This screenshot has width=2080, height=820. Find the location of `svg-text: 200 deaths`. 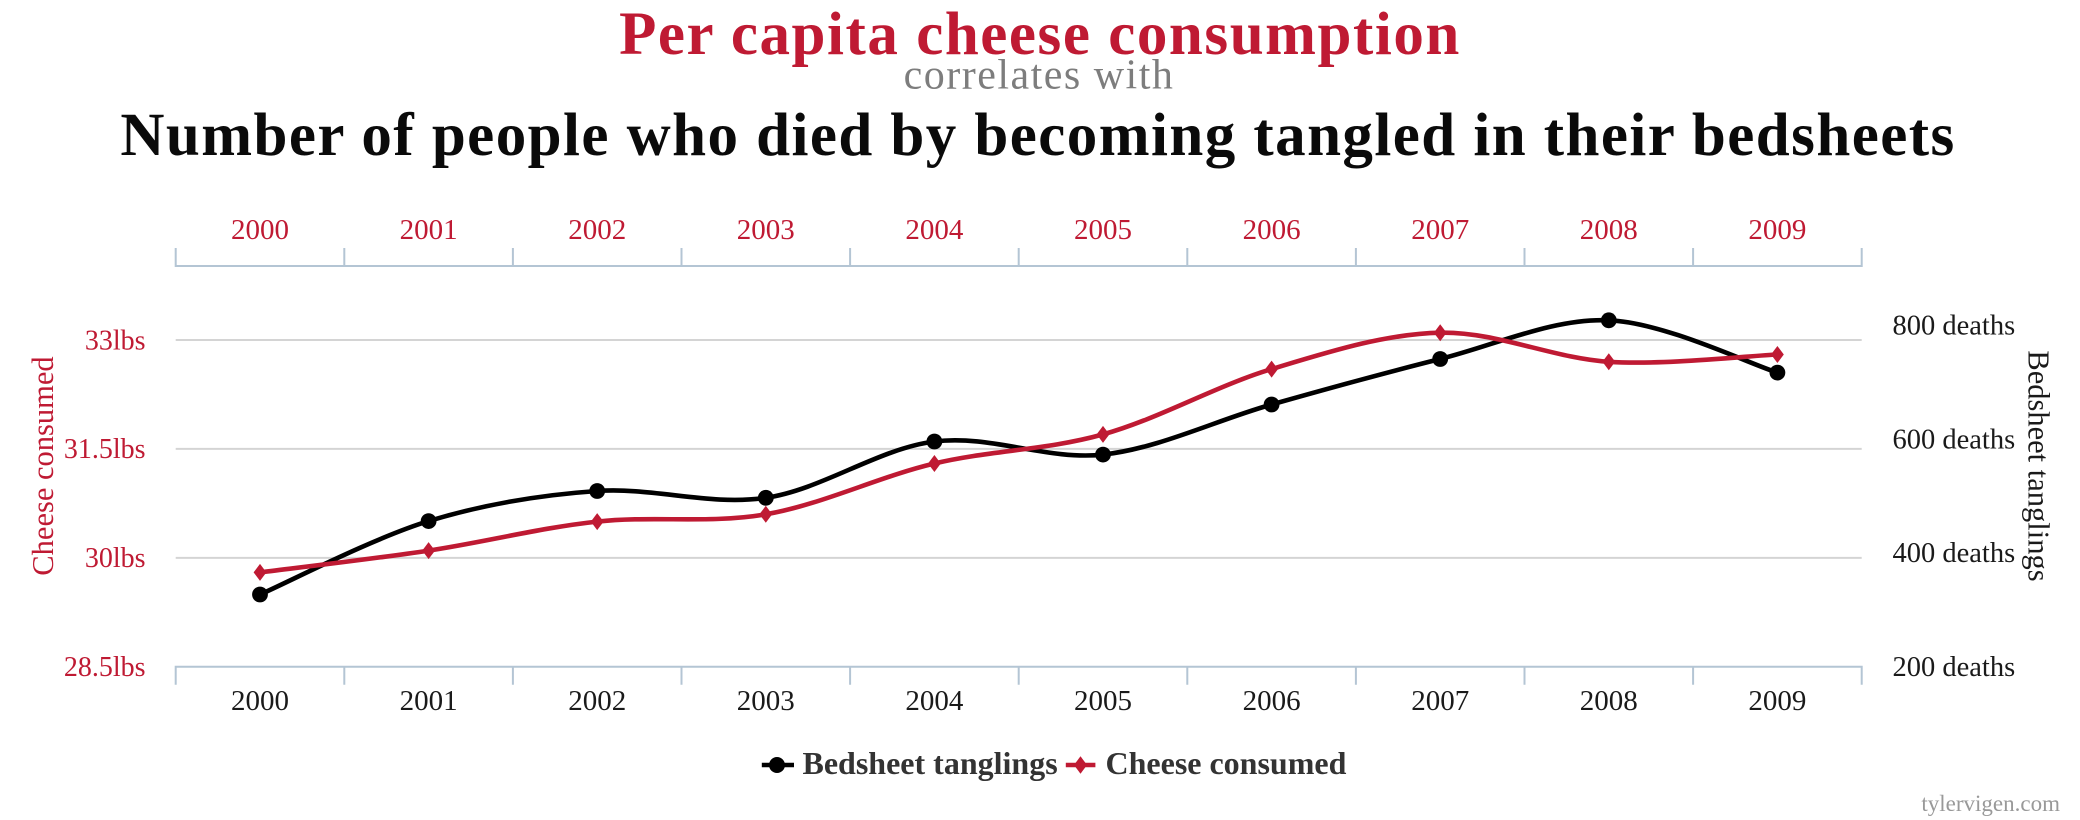

svg-text: 200 deaths is located at coordinates (1954, 667).